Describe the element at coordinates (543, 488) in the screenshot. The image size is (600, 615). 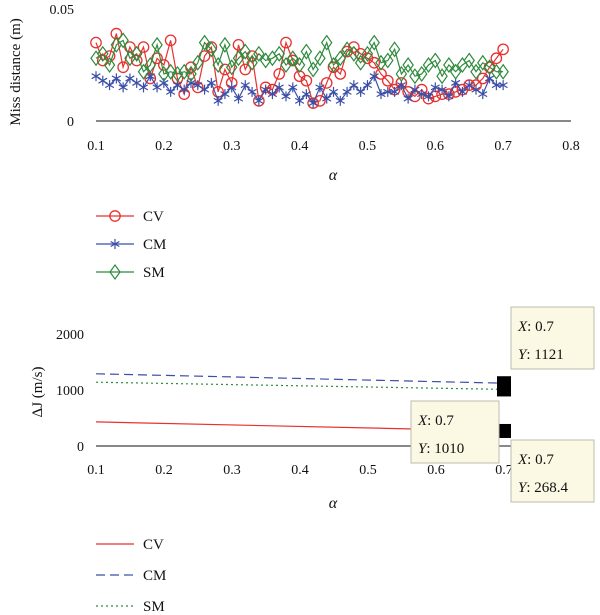
I see `datatip-2-y: Y: 268.4` at that location.